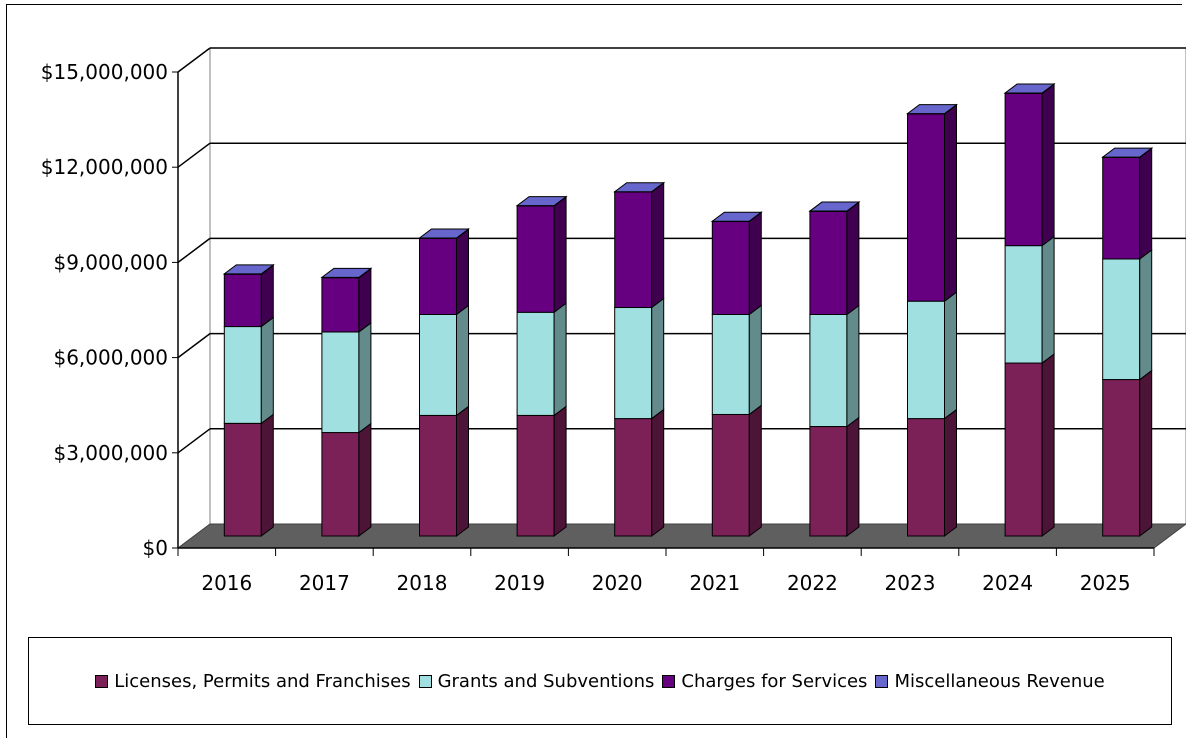  I want to click on bar-stack-2023, so click(932, 320).